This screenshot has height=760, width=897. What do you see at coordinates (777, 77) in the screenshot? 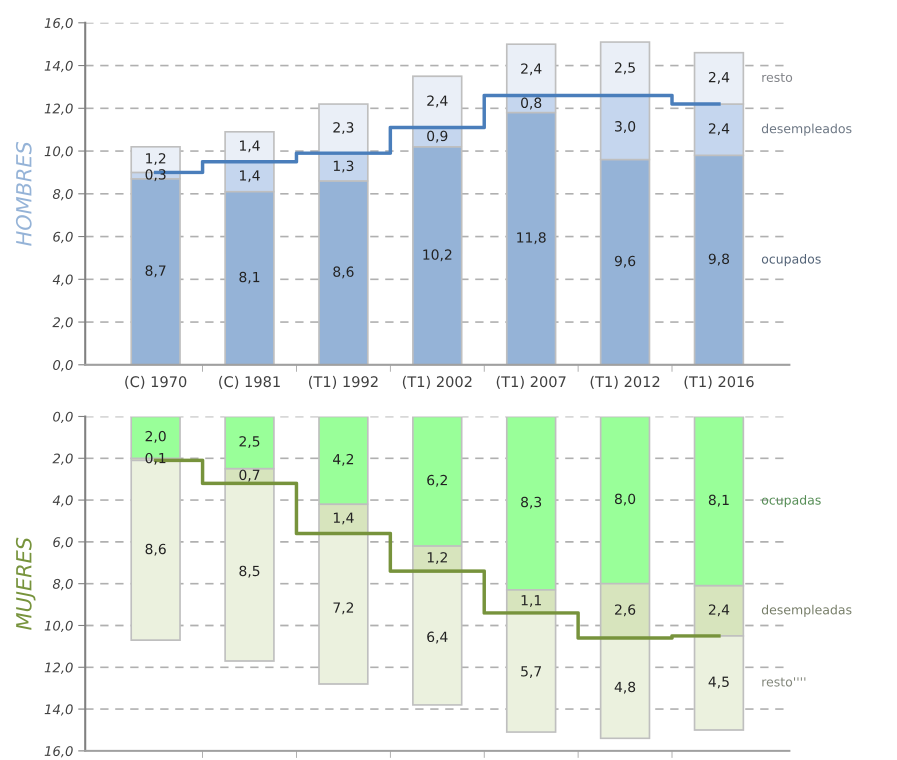
I see `series-label: resto` at bounding box center [777, 77].